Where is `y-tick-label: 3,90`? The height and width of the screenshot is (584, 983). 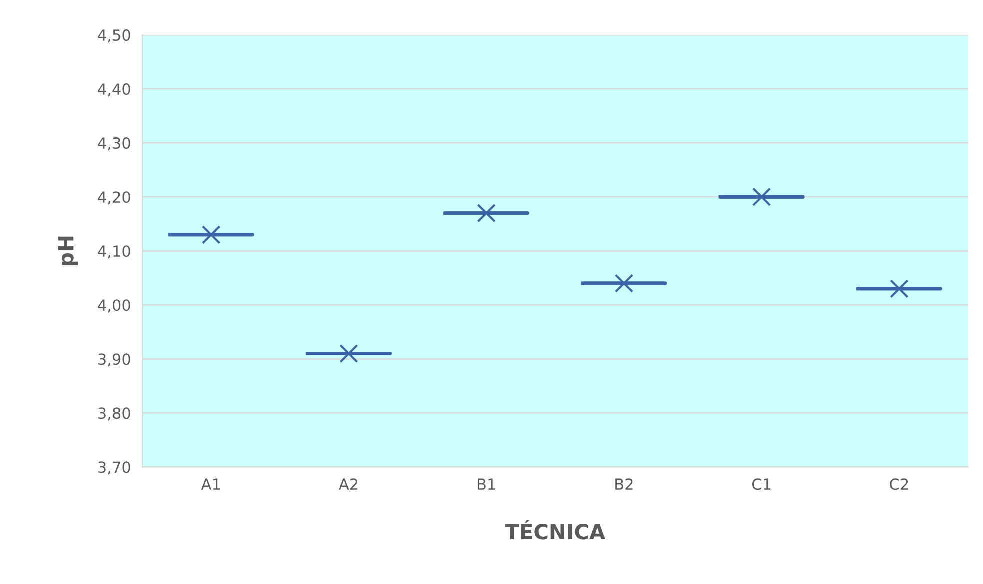 y-tick-label: 3,90 is located at coordinates (114, 360).